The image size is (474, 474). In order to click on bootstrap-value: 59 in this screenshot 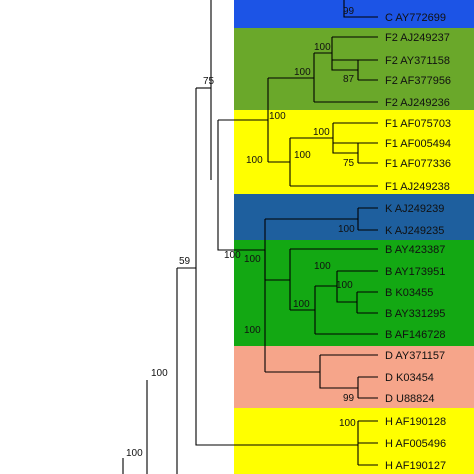, I will do `click(185, 261)`.